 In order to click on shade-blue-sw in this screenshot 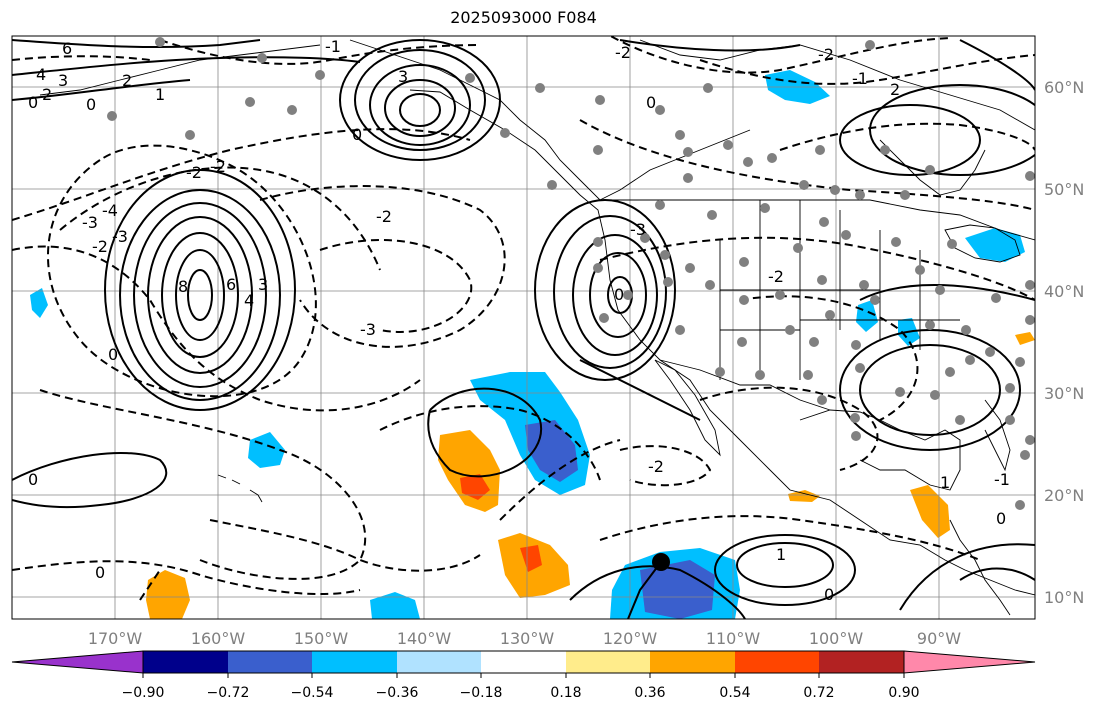, I will do `click(395, 605)`.